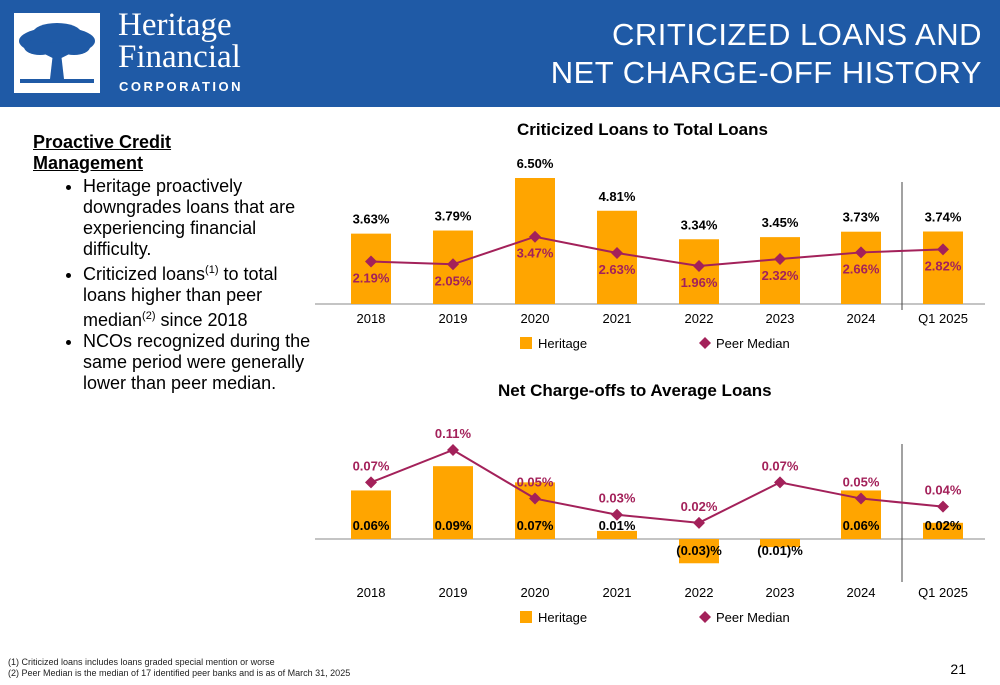 The width and height of the screenshot is (1000, 685). I want to click on chart1-peer-point-Q1 2025, so click(943, 249).